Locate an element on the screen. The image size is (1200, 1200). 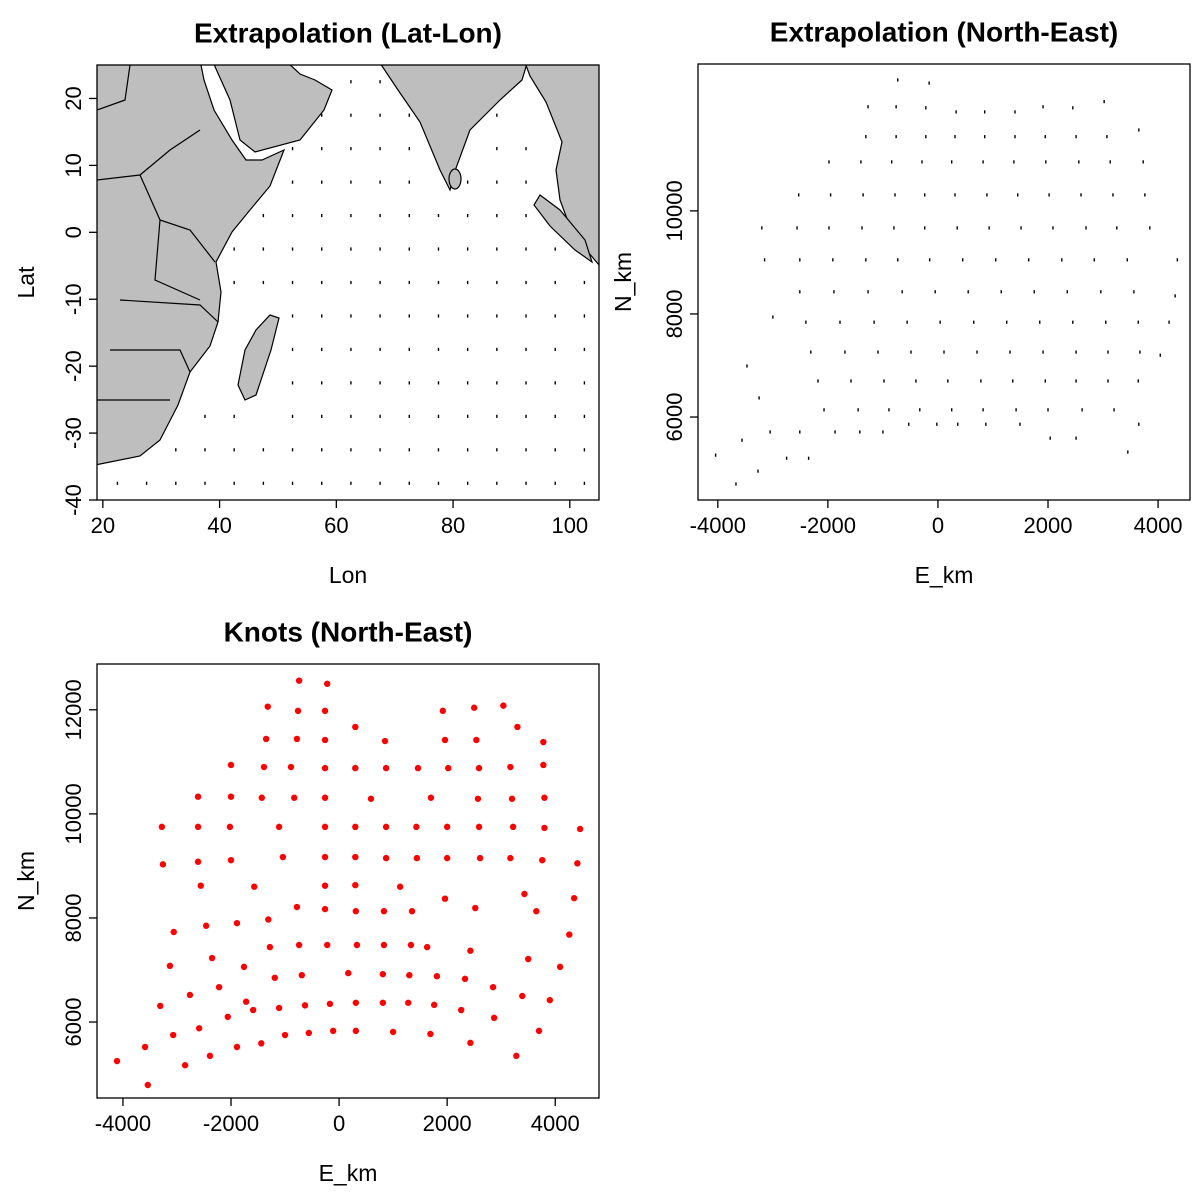
points is located at coordinates (351, 282).